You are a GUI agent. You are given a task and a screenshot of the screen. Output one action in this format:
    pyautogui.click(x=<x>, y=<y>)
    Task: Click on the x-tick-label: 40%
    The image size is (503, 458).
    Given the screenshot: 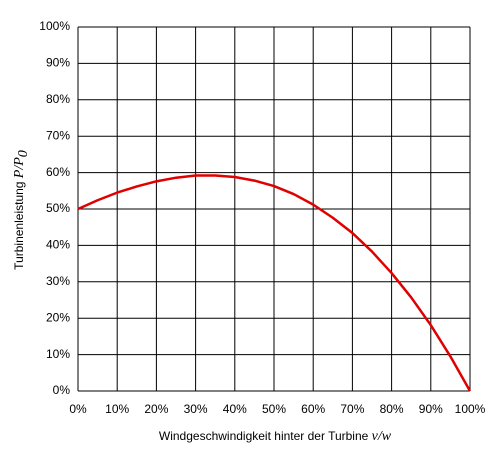 What is the action you would take?
    pyautogui.click(x=235, y=409)
    